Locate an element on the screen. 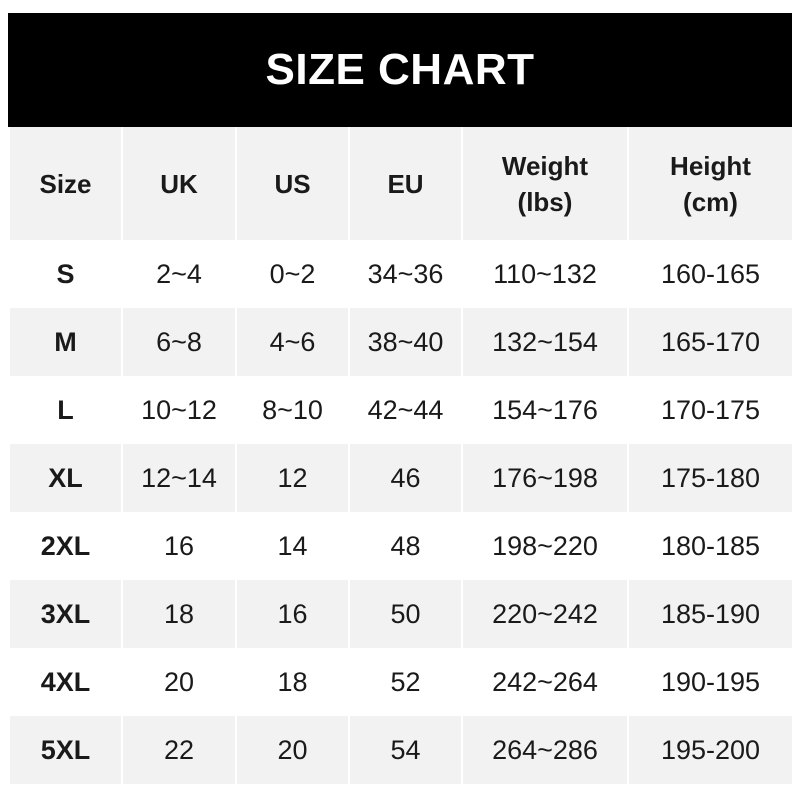  table-cell: 165-170 is located at coordinates (710, 342).